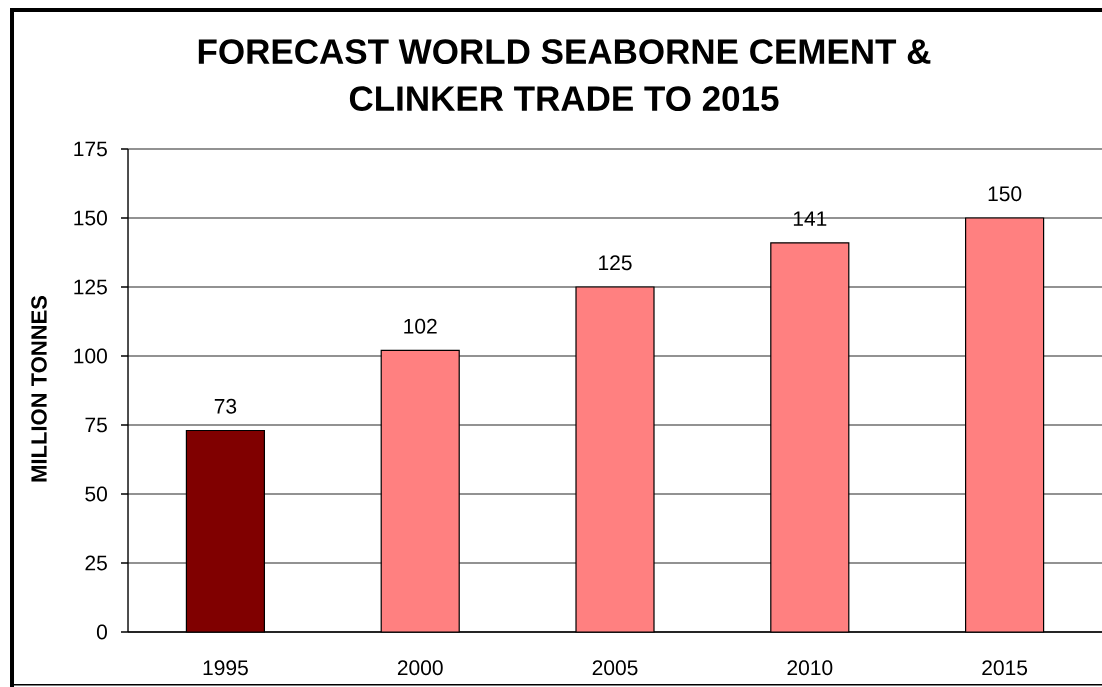 The height and width of the screenshot is (687, 1102). Describe the element at coordinates (615, 263) in the screenshot. I see `data-label: 125` at that location.